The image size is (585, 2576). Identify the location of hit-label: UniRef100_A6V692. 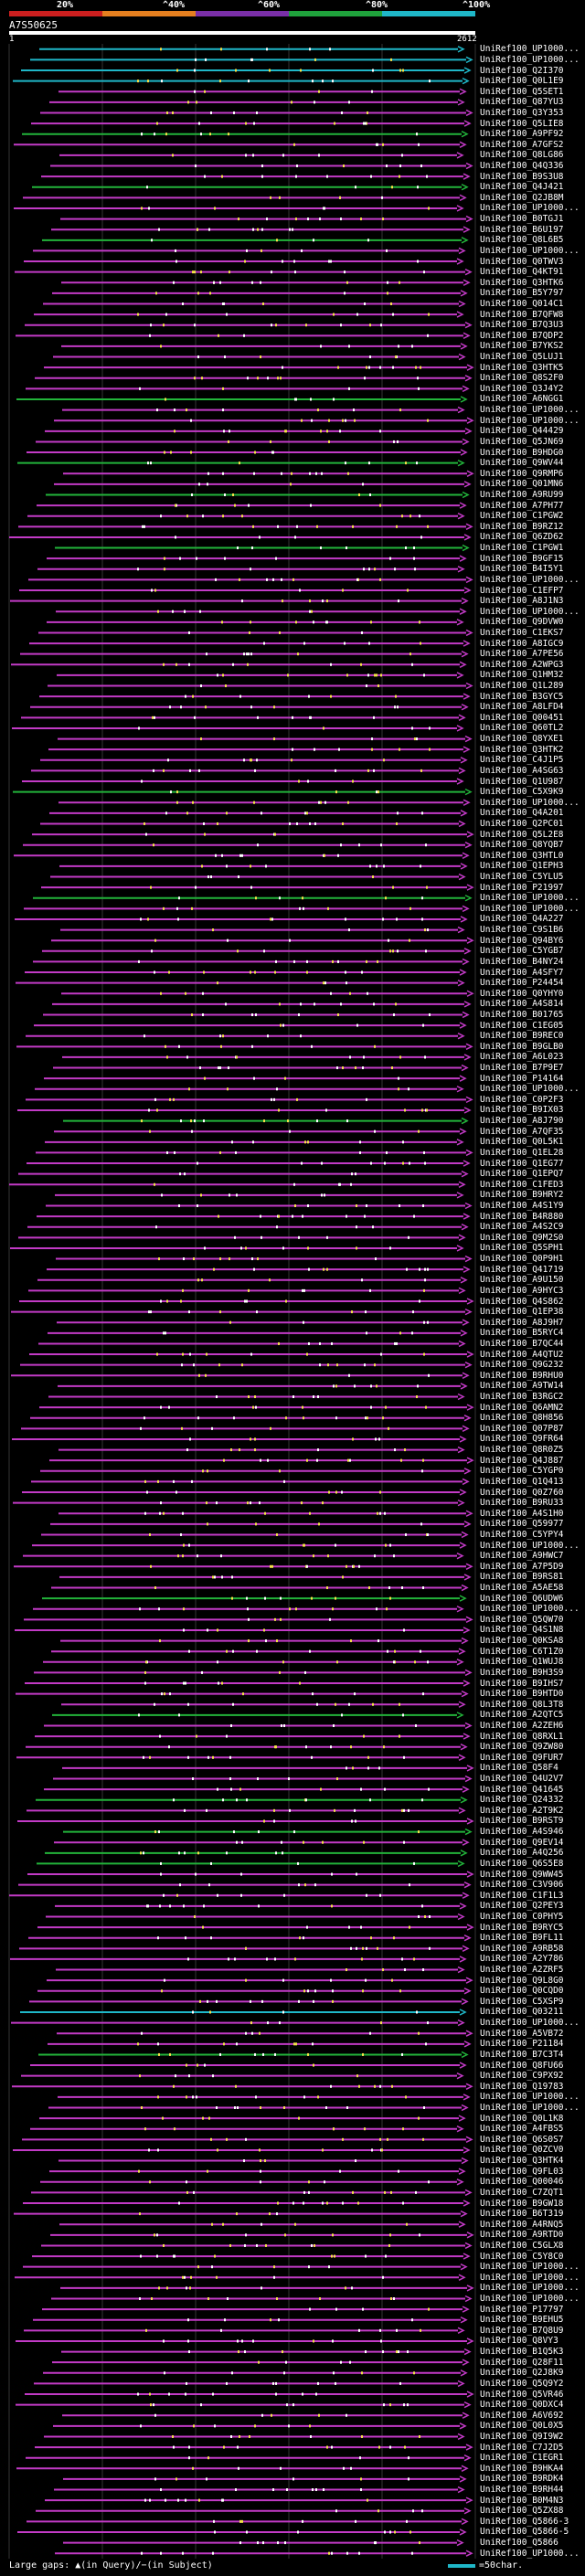
(522, 2415).